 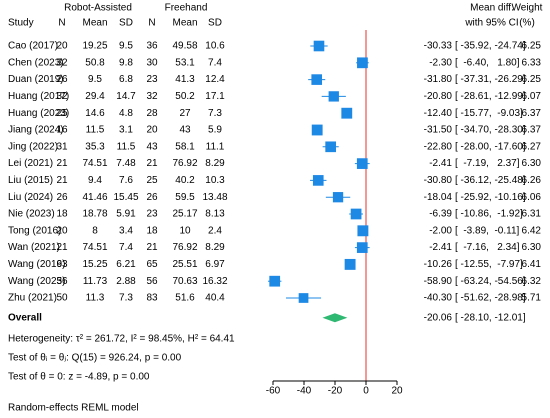 I want to click on column-header: SD, so click(x=215, y=23).